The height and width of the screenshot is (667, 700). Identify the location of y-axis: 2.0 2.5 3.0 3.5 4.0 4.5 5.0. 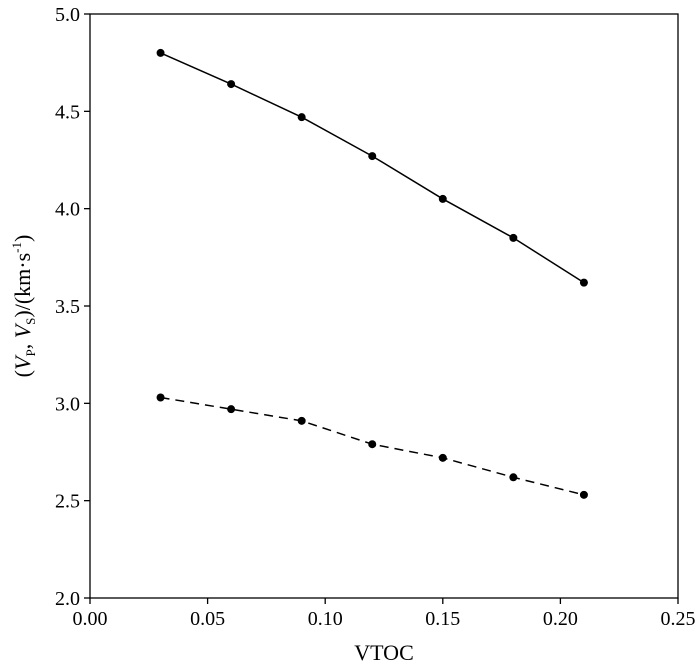
(72, 307).